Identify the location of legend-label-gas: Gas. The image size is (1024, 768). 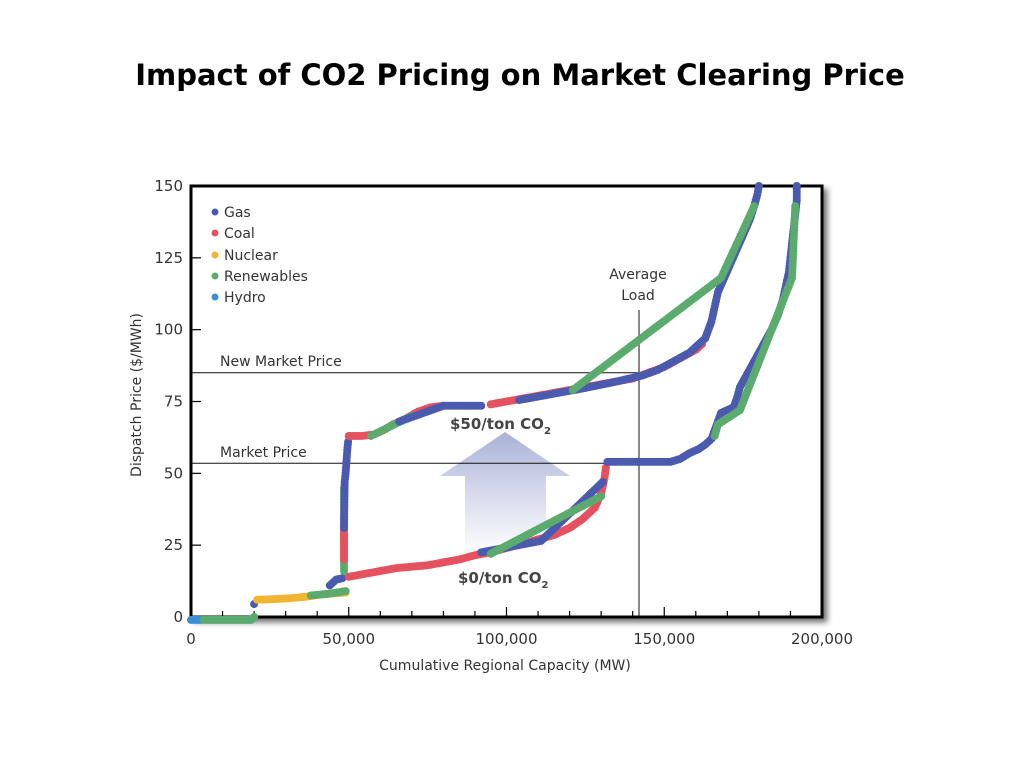
(237, 213).